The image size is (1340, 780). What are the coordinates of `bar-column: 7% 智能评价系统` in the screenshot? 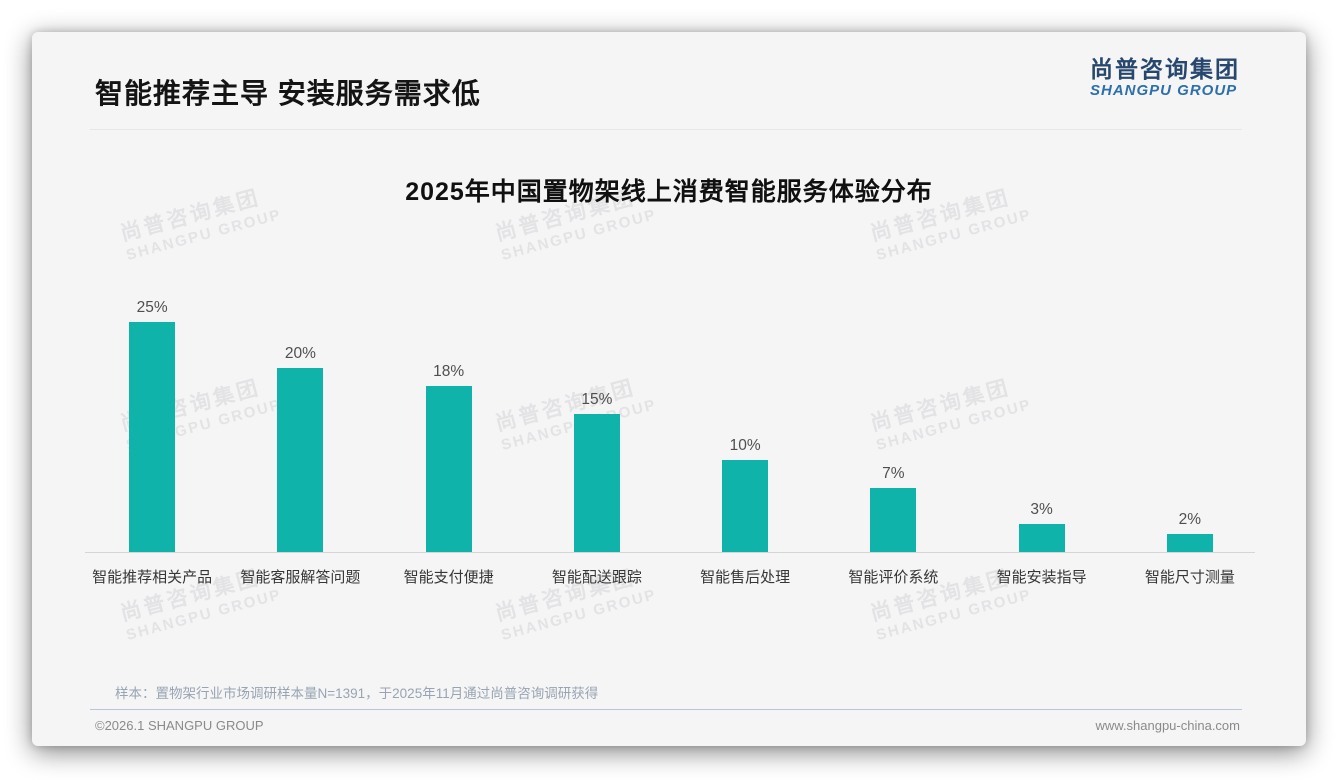 It's located at (893, 429).